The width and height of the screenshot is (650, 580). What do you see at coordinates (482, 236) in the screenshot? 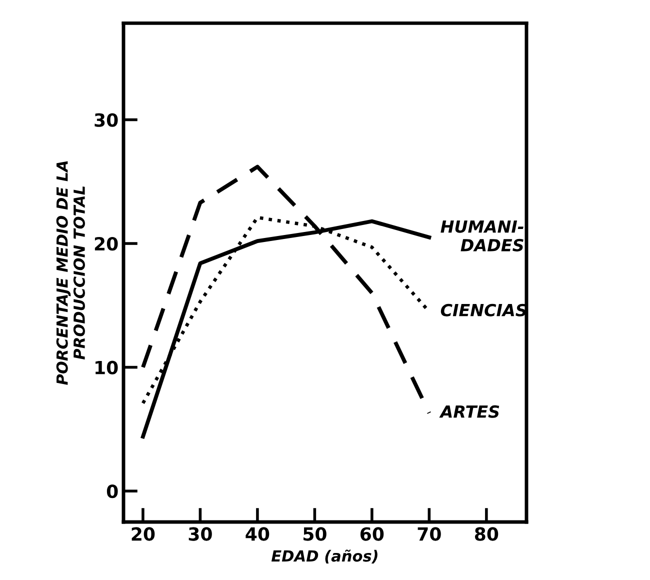
I see `series-label: HUMANI- DADES` at bounding box center [482, 236].